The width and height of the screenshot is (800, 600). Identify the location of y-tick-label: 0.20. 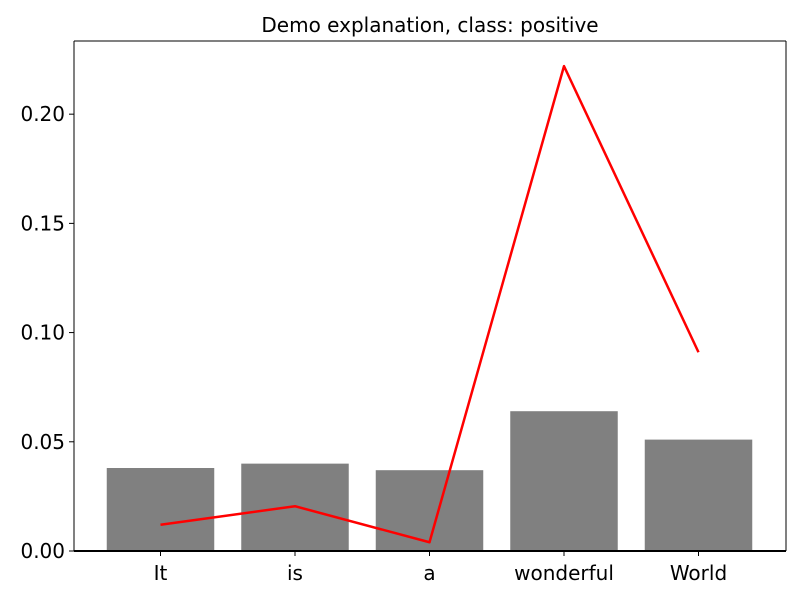
(42, 114).